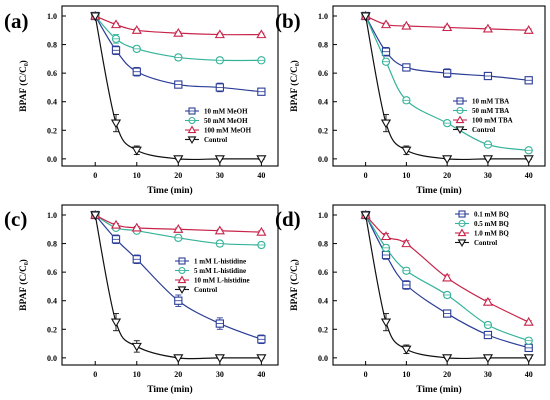  What do you see at coordinates (490, 102) in the screenshot?
I see `legend-label: 10 mM TBA` at bounding box center [490, 102].